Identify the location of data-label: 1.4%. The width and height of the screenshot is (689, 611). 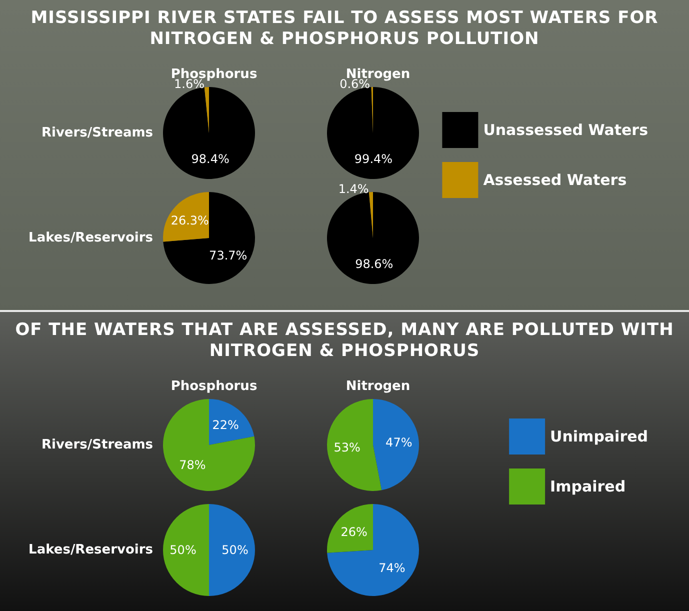
(353, 189).